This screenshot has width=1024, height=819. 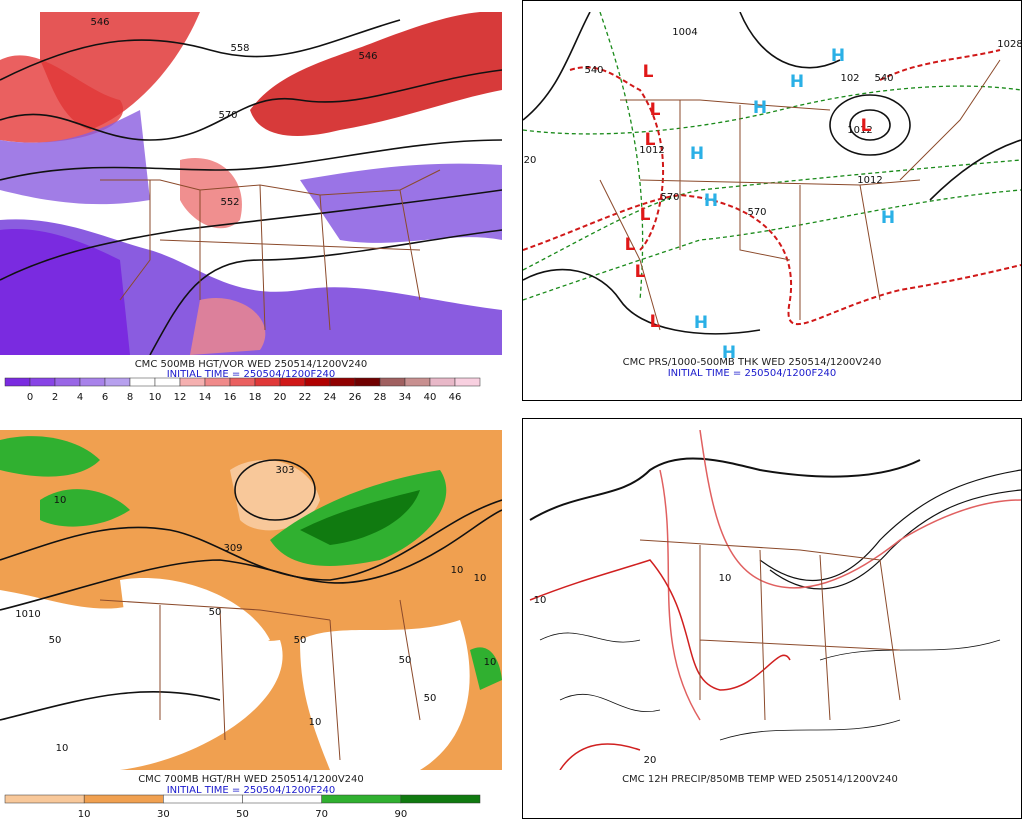 What do you see at coordinates (284, 470) in the screenshot?
I see `contour-label: 303` at bounding box center [284, 470].